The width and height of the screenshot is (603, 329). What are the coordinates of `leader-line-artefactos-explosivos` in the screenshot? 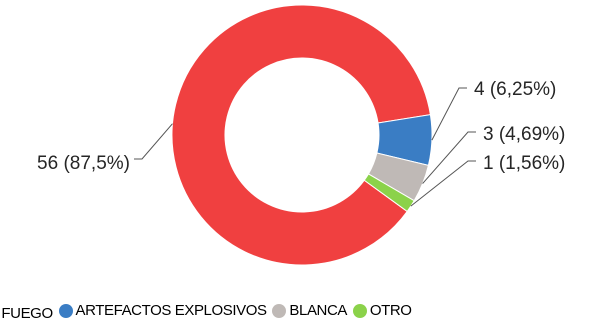 It's located at (449, 114).